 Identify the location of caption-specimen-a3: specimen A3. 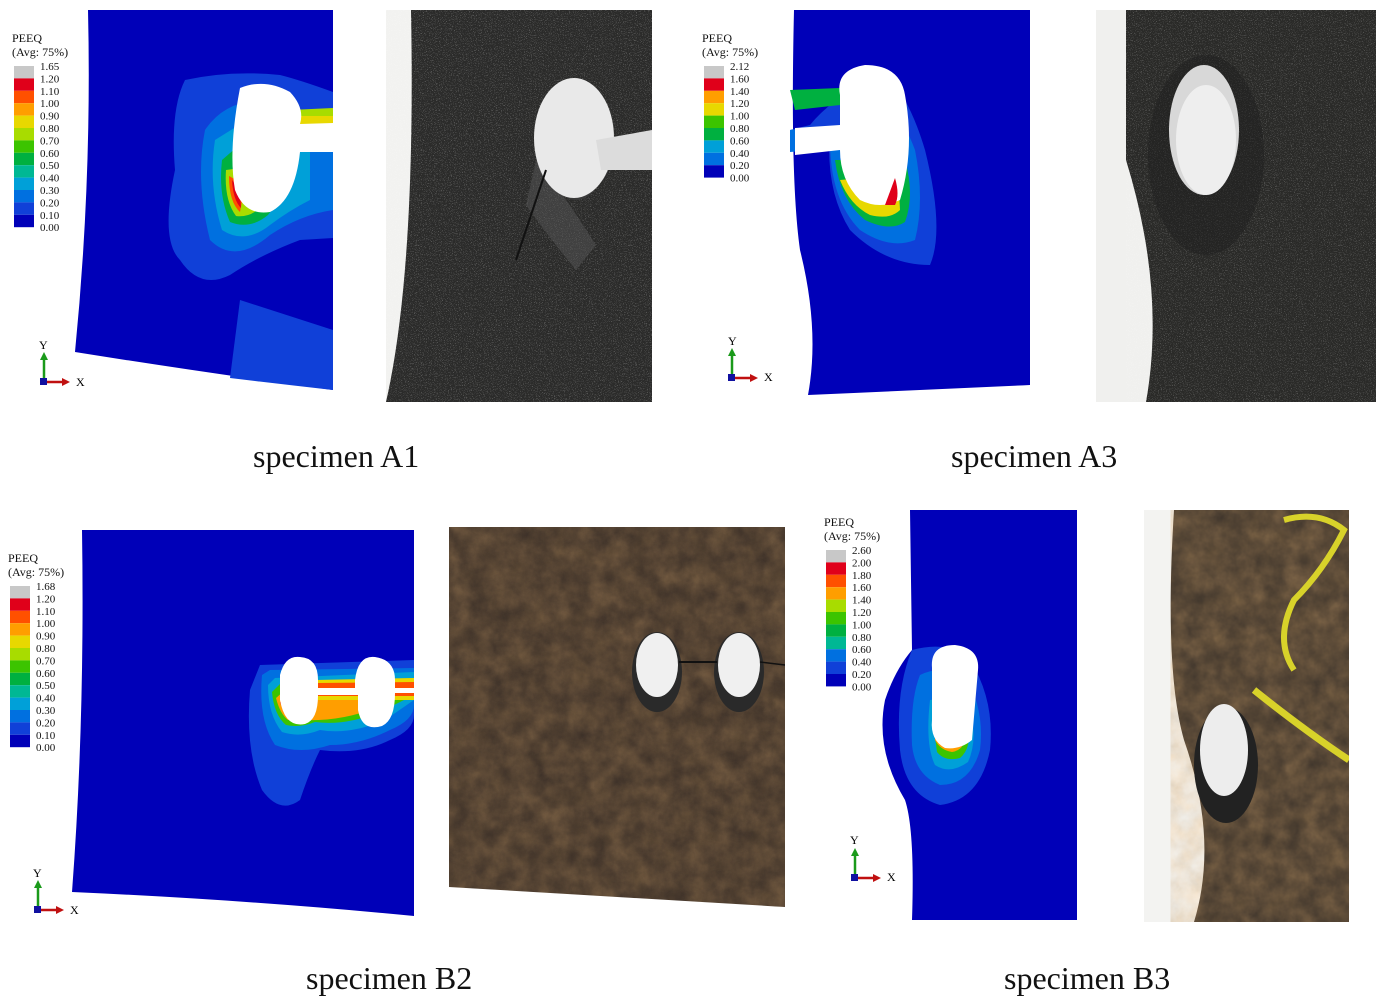
(1034, 456).